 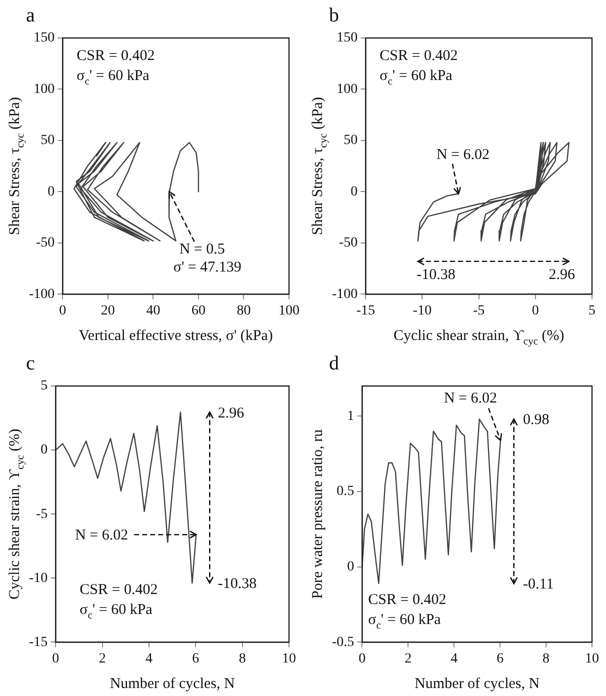 I want to click on y-tick-label: 0.5, so click(x=345, y=492).